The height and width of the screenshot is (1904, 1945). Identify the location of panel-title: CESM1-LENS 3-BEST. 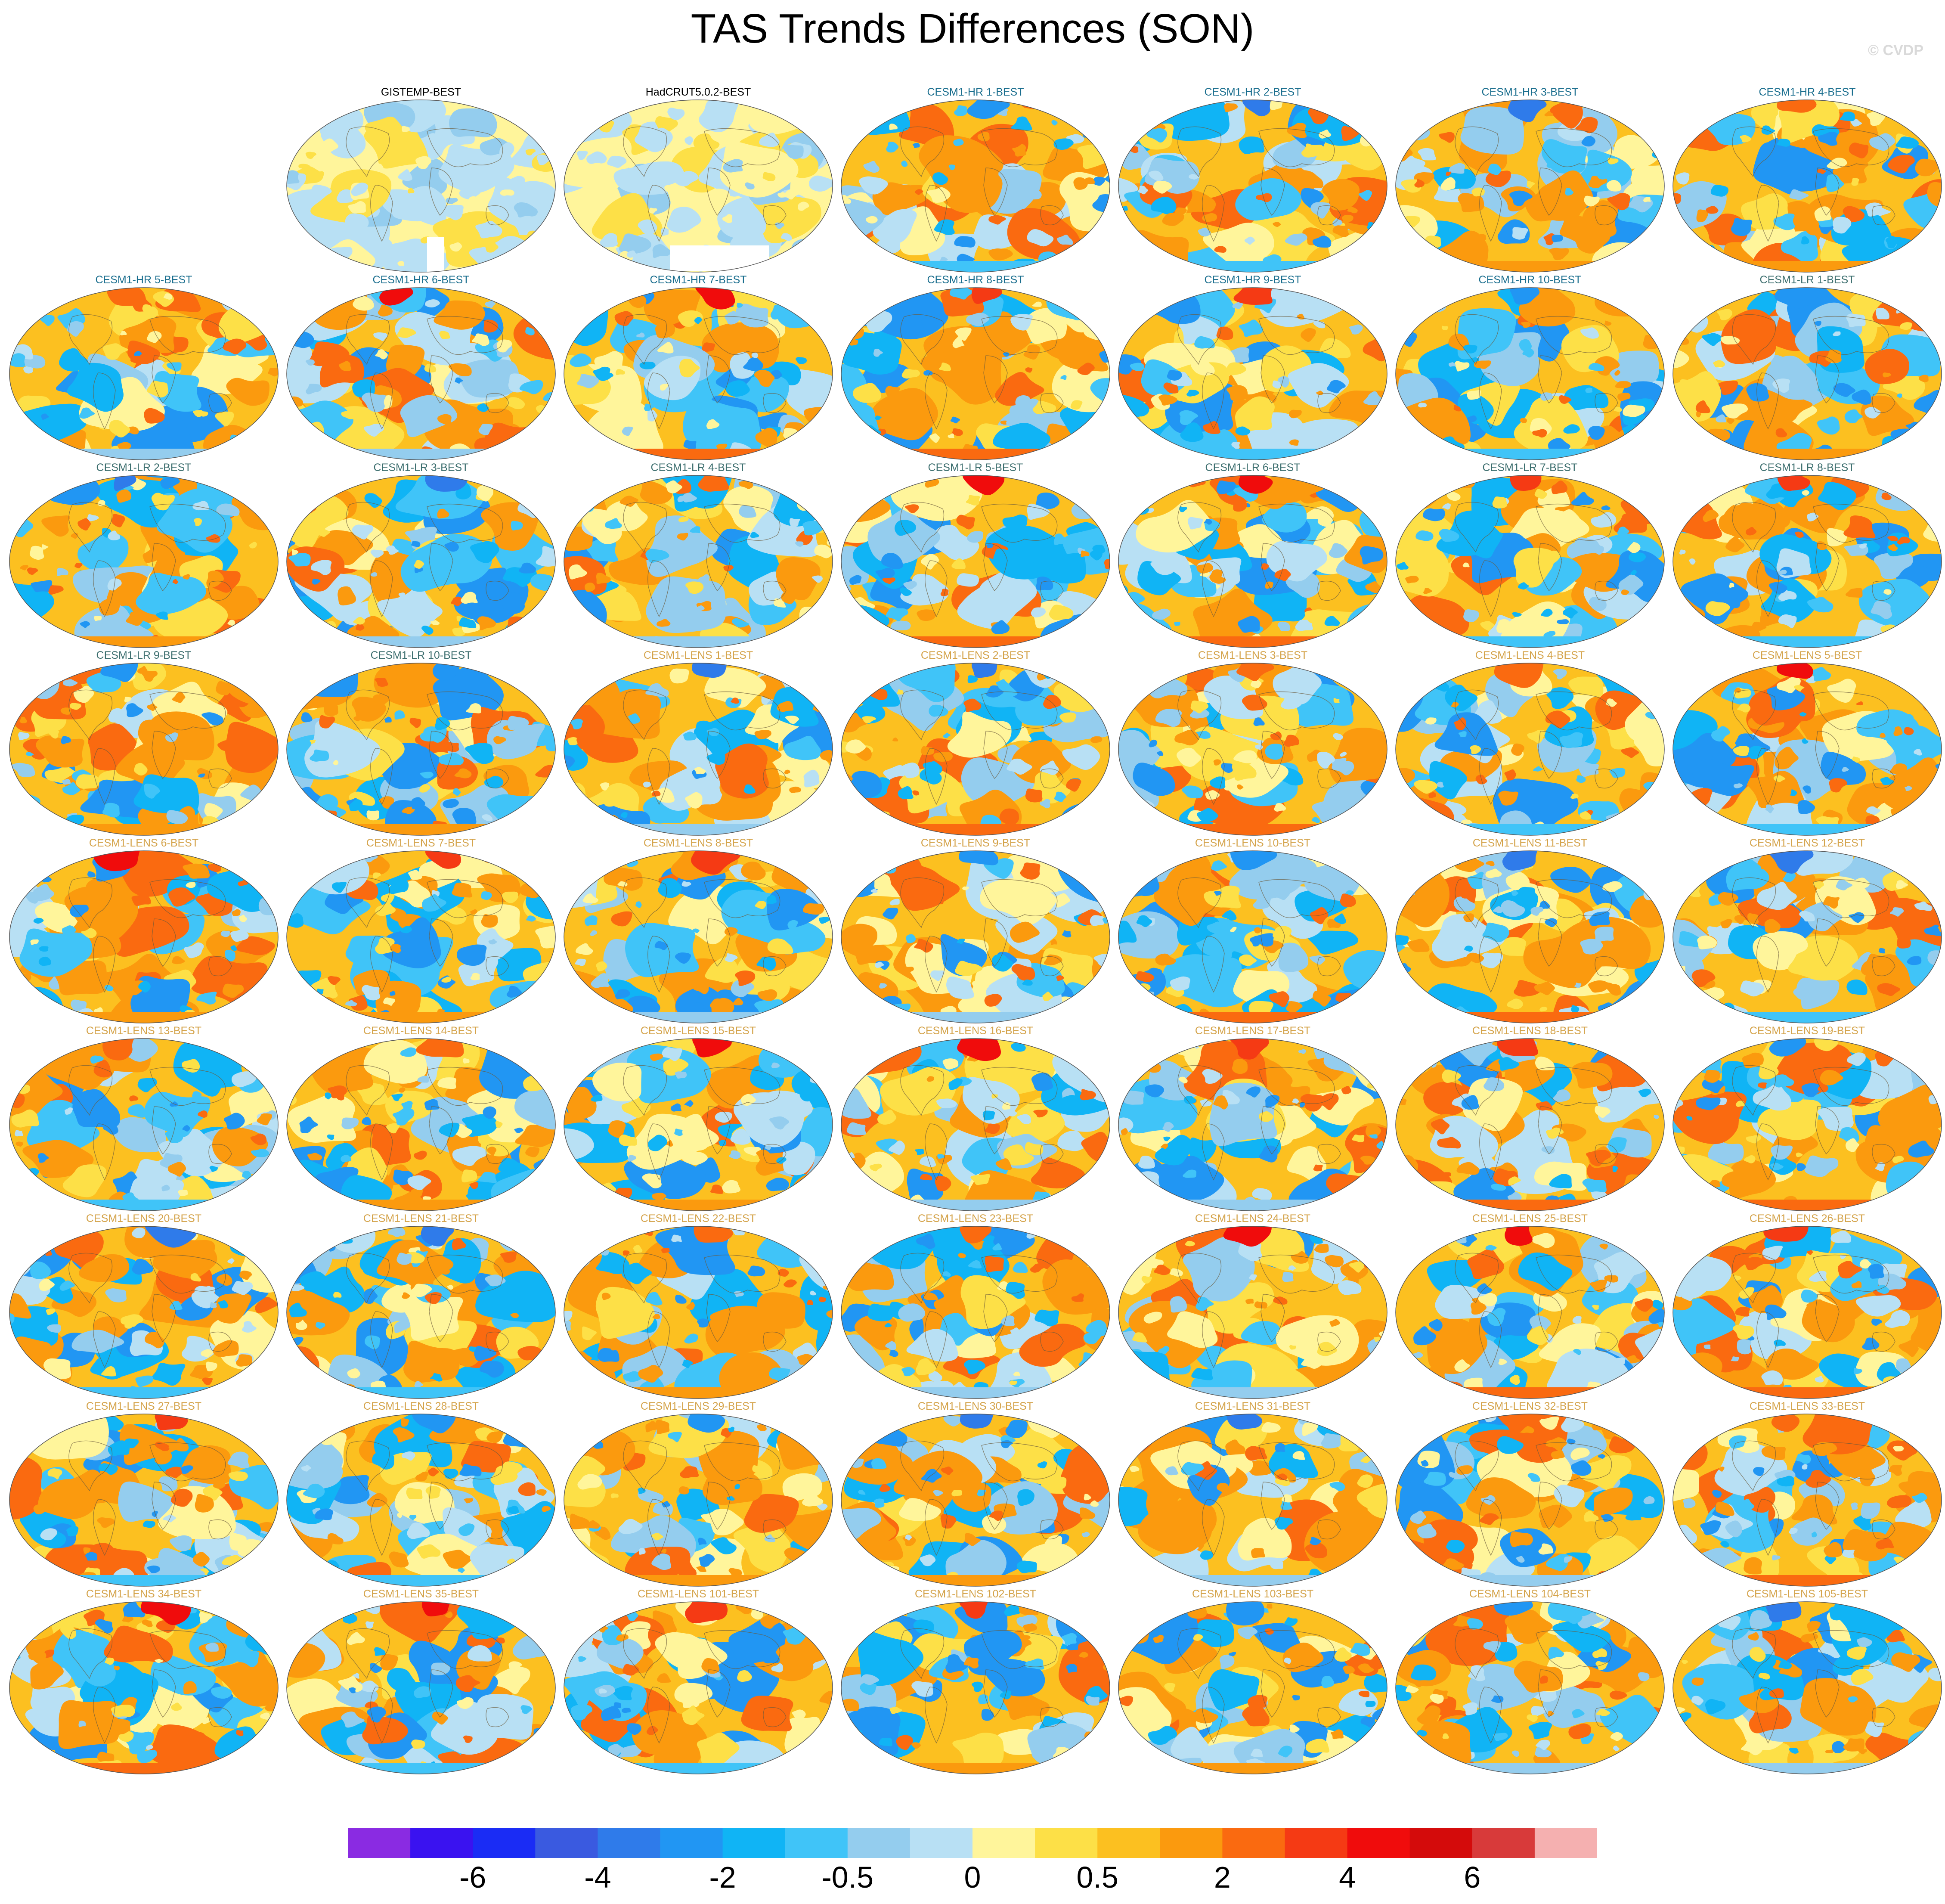
(1253, 655).